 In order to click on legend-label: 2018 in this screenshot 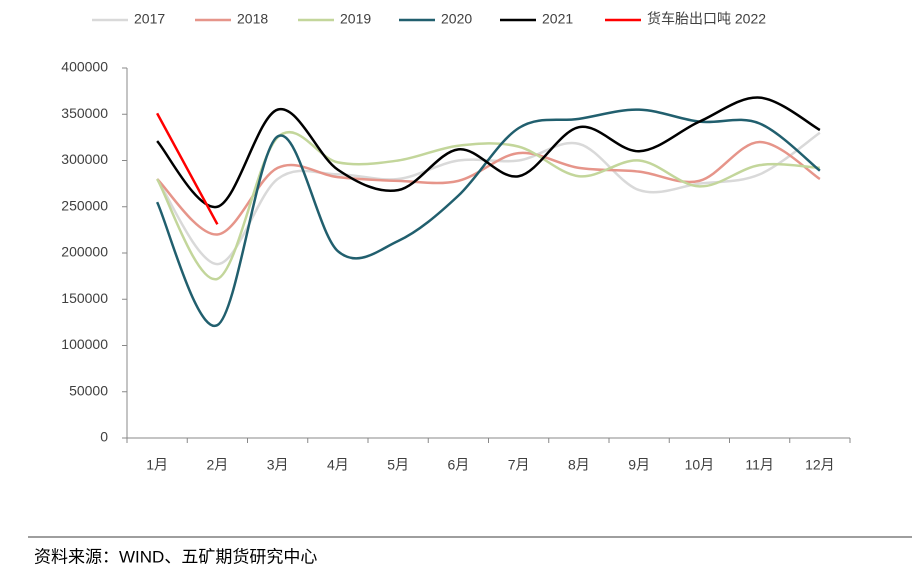, I will do `click(252, 19)`.